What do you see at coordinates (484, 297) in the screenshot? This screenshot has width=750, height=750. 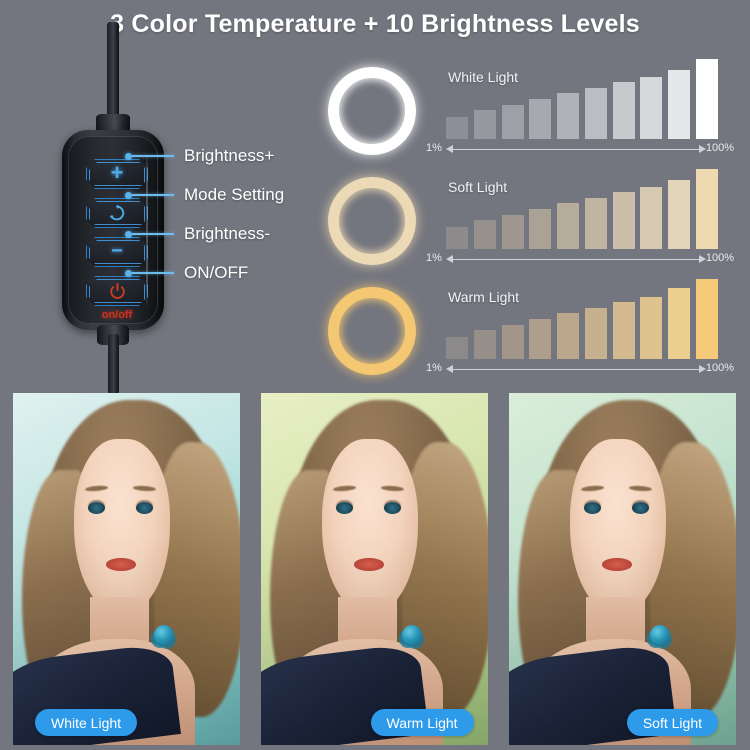 I see `chart-title: Warm Light` at bounding box center [484, 297].